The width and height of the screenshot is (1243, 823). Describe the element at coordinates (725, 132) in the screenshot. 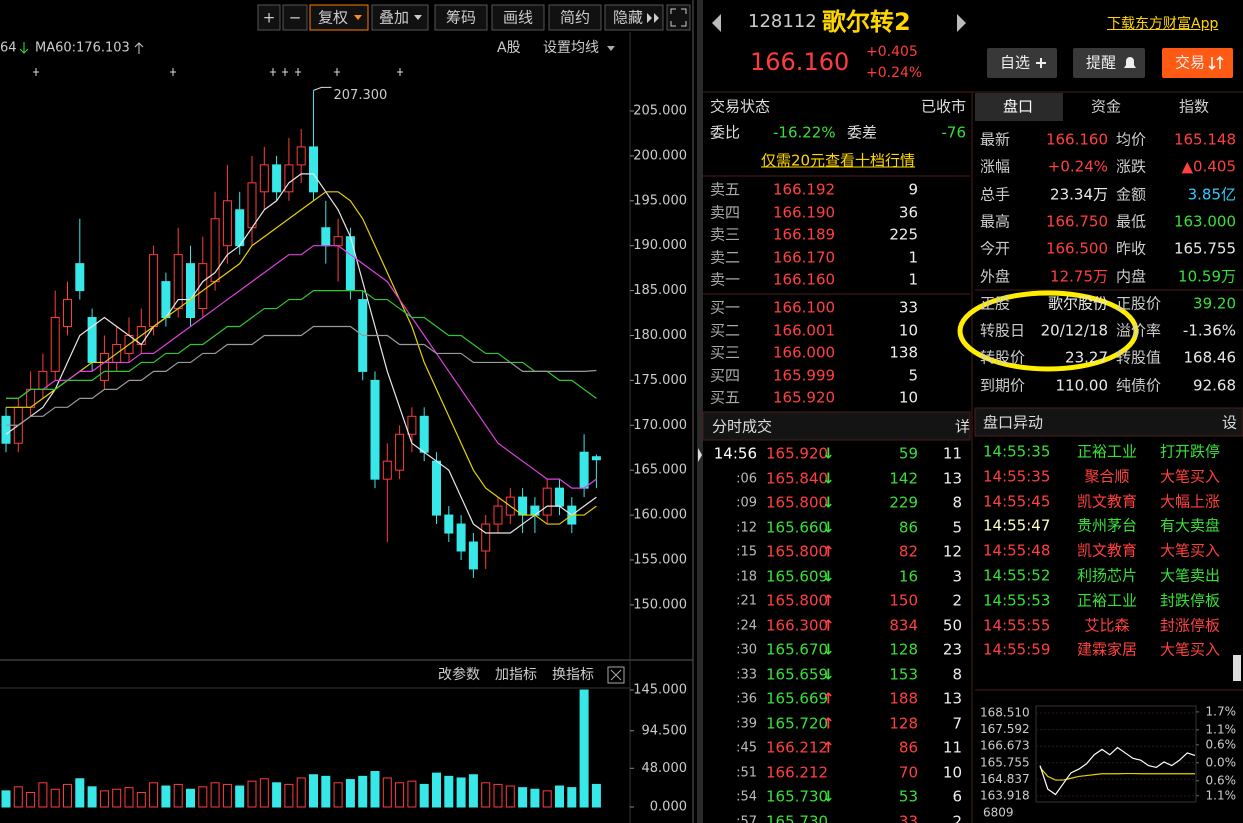

I see `label: 委比` at that location.